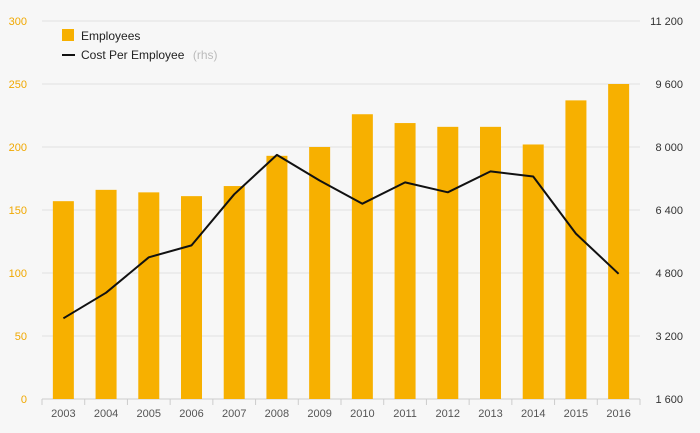 This screenshot has width=700, height=433. Describe the element at coordinates (362, 414) in the screenshot. I see `x-tick-label: 2010` at that location.